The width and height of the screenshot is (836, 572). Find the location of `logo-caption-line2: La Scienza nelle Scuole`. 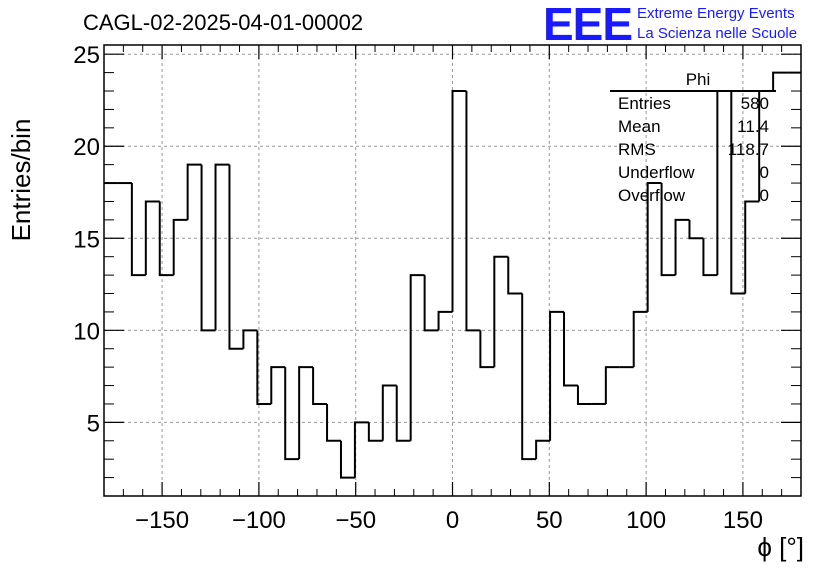

logo-caption-line2: La Scienza nelle Scuole is located at coordinates (717, 33).